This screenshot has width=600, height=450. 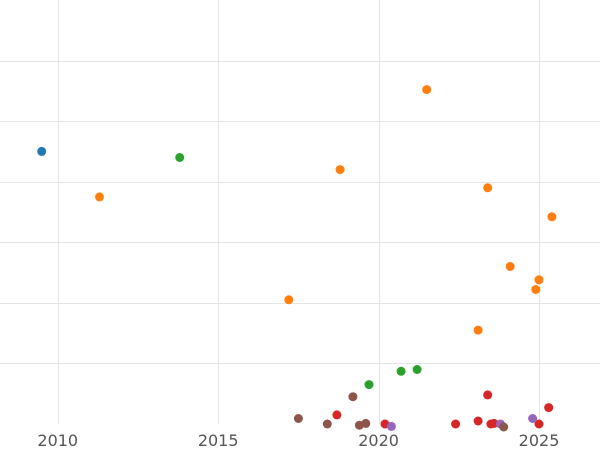 What do you see at coordinates (218, 440) in the screenshot?
I see `x-tick-label-2015: 2015` at bounding box center [218, 440].